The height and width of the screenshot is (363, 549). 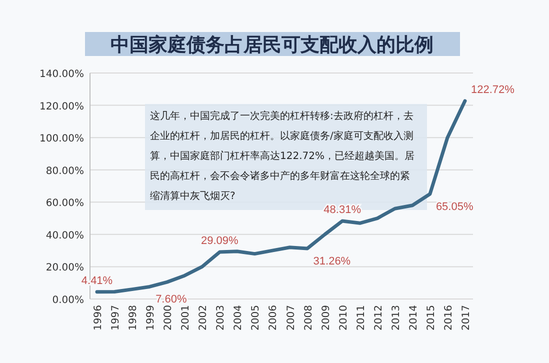 I want to click on x-tick-label: 2011, so click(x=361, y=317).